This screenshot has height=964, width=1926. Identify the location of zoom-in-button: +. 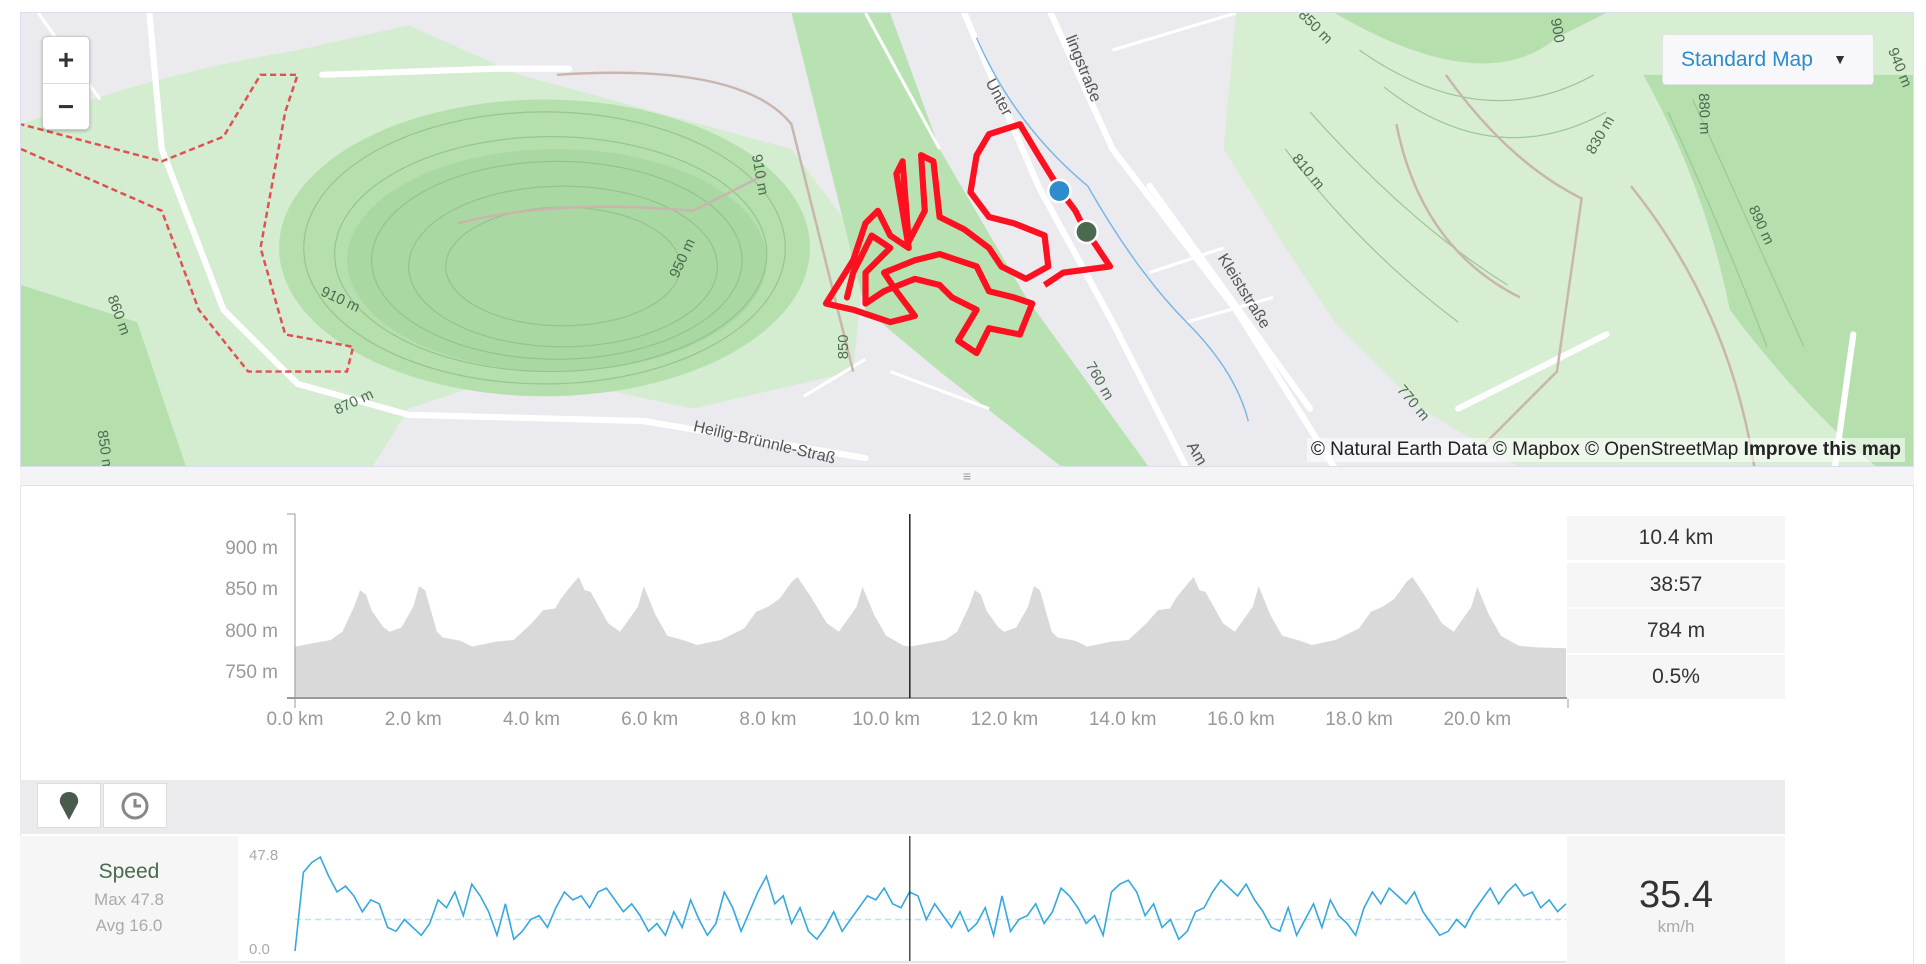
(66, 59).